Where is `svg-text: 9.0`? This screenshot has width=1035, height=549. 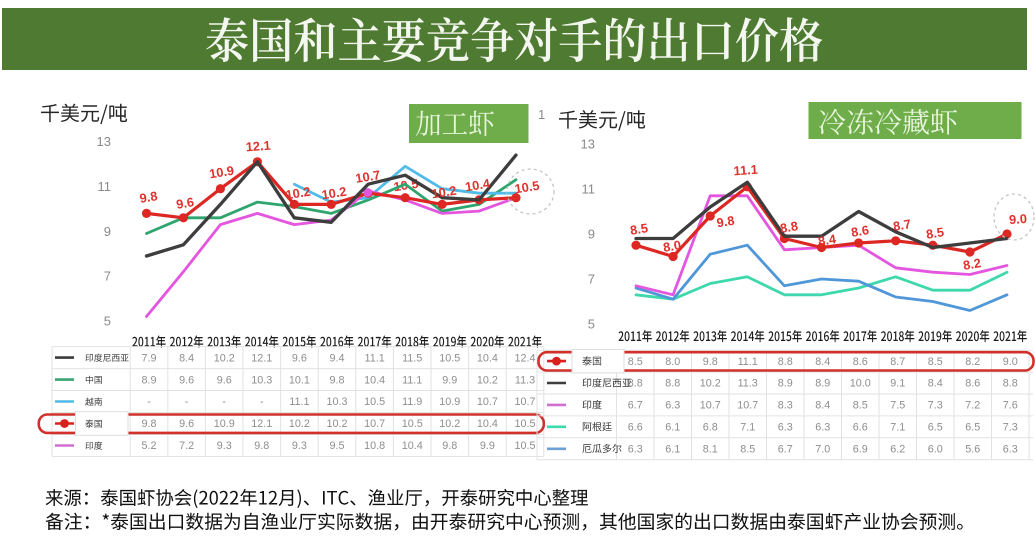 svg-text: 9.0 is located at coordinates (1018, 219).